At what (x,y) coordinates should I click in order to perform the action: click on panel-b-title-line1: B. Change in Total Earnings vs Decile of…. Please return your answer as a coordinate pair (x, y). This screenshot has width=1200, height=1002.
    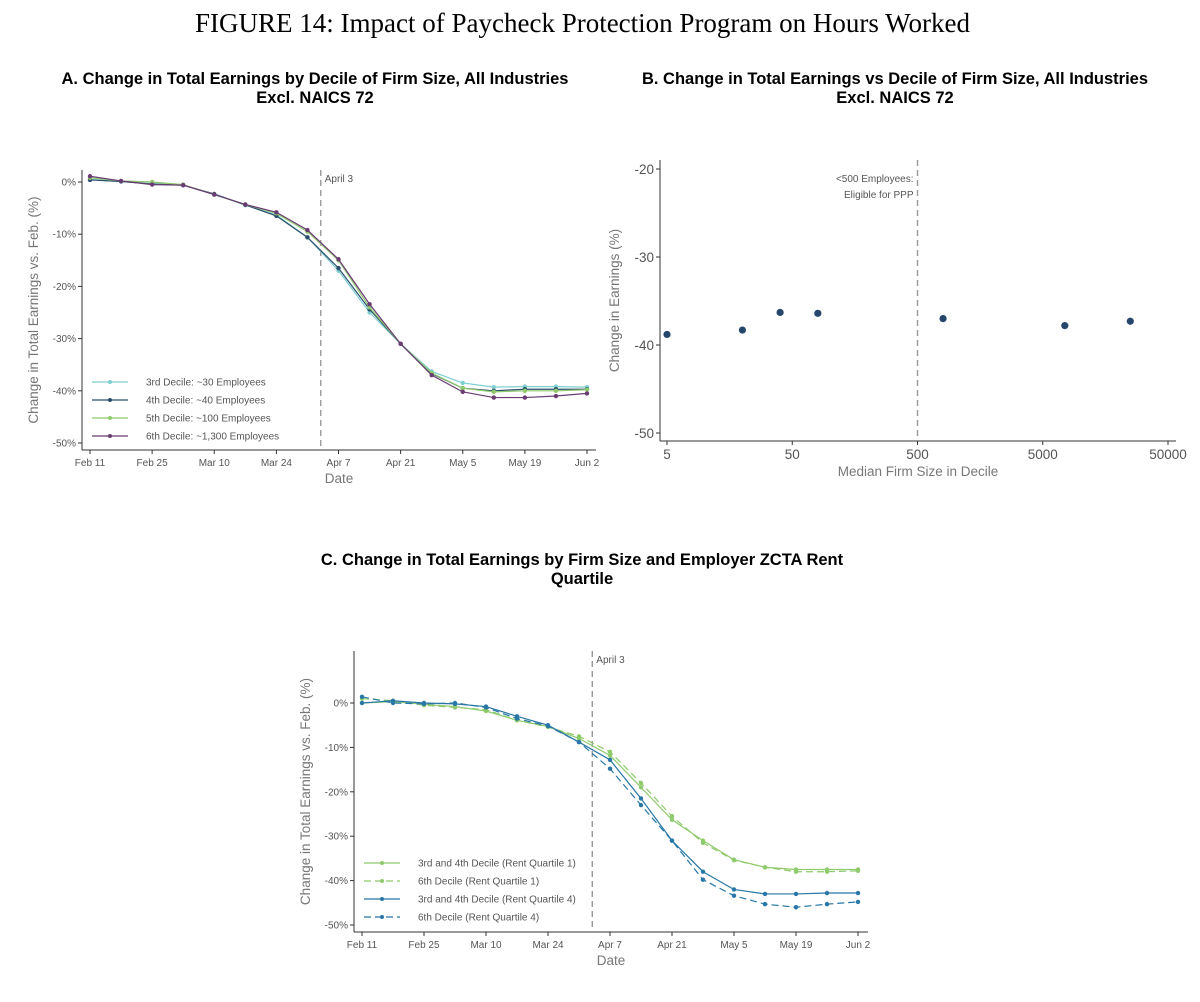
    Looking at the image, I should click on (895, 79).